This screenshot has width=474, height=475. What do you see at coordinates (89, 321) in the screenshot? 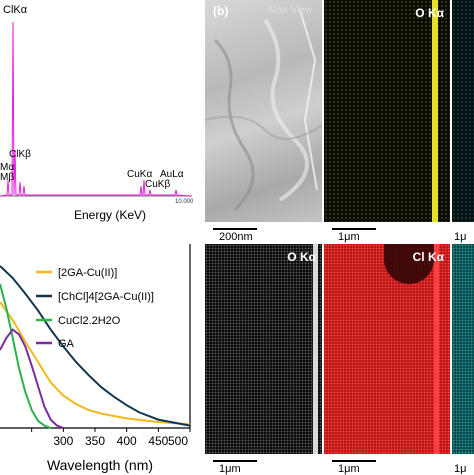
I see `legend-label-2: CuCl2.2H2O` at bounding box center [89, 321].